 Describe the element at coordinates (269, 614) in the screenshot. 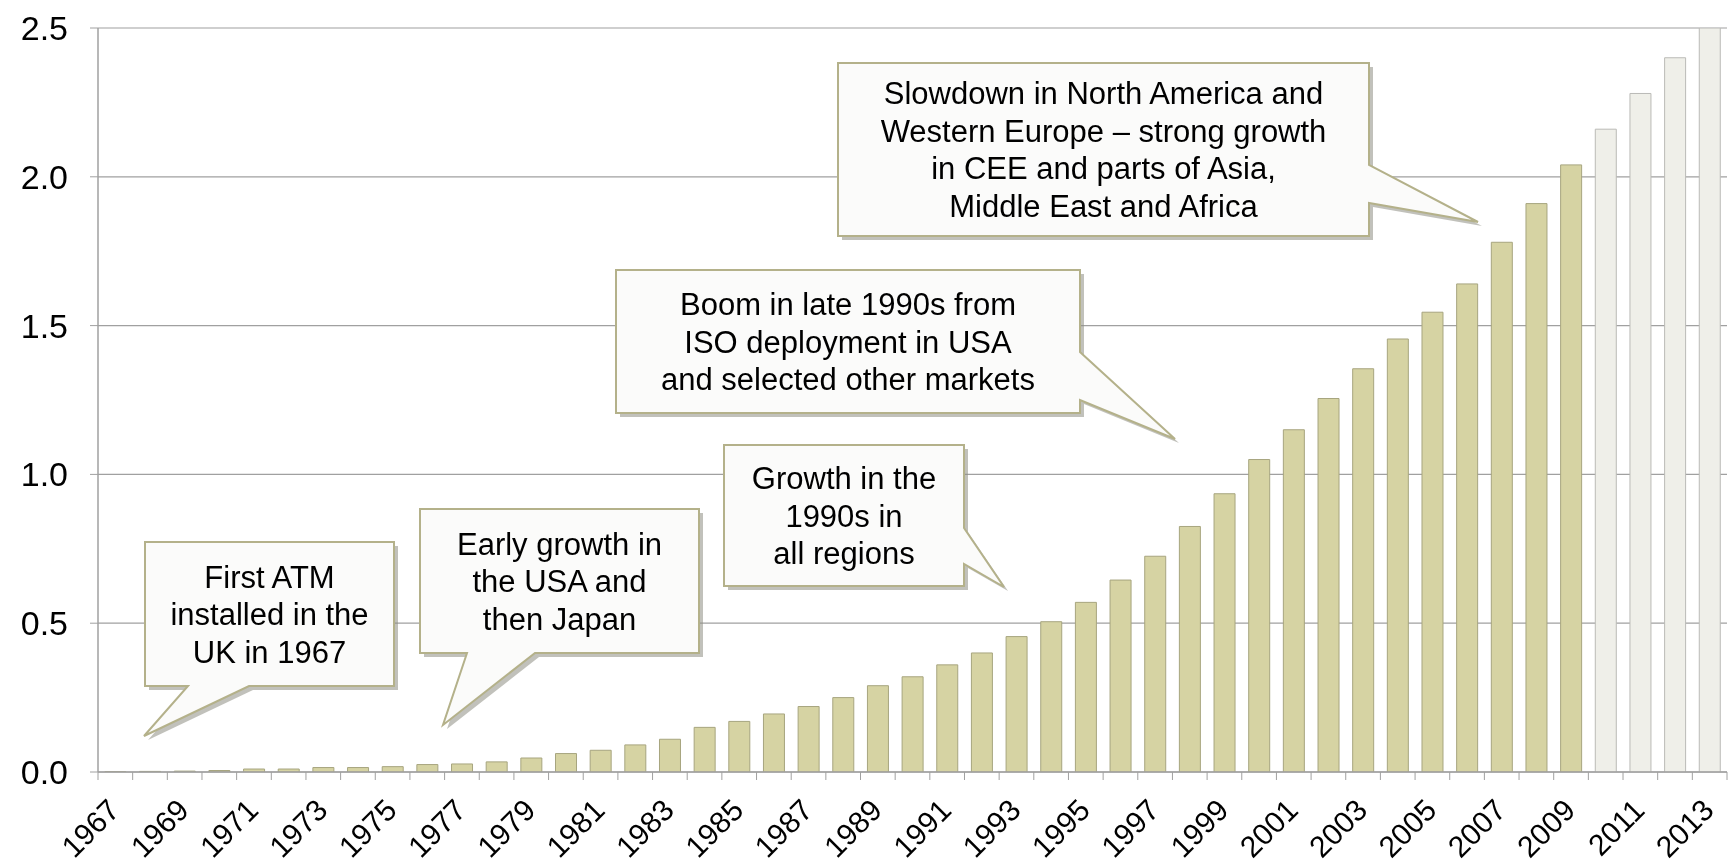

I see `annotation: First ATM installed in the UK in 1967` at that location.